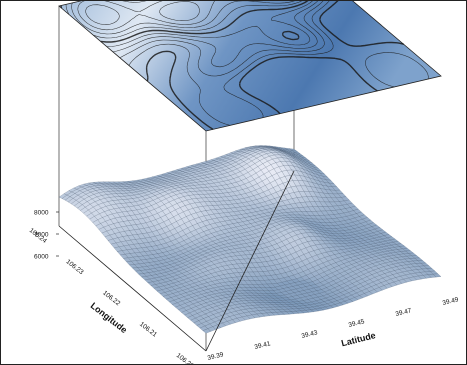 Image resolution: width=467 pixels, height=365 pixels. I want to click on longitude-tick-label: 106.21, so click(148, 330).